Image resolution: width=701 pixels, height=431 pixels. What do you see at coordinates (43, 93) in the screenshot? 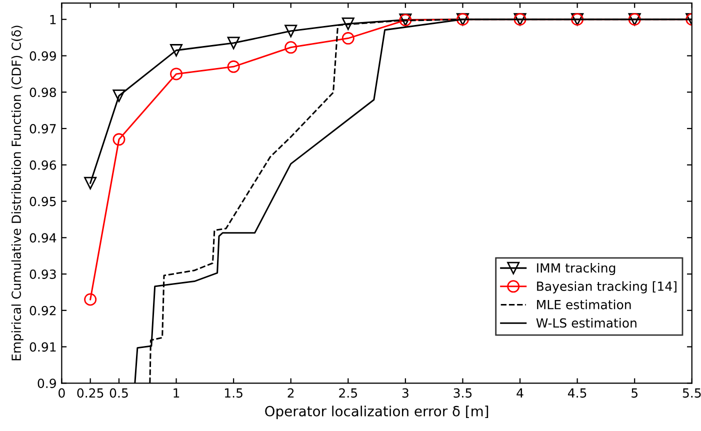
I see `y-tick-label: 0.98` at bounding box center [43, 93].